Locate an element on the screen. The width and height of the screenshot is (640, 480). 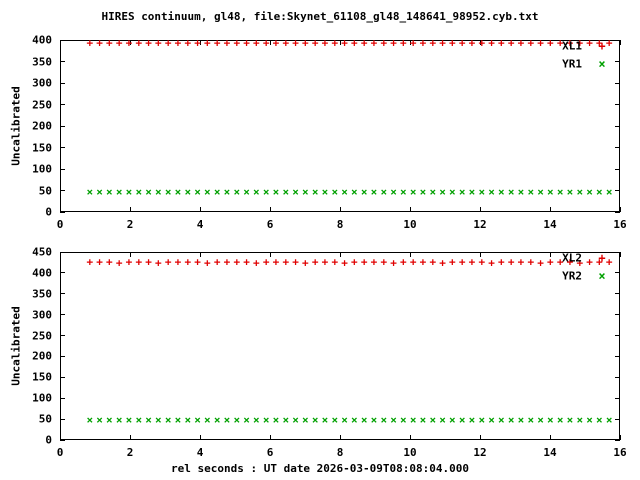
y-tick-label: 50 is located at coordinates (45, 190).